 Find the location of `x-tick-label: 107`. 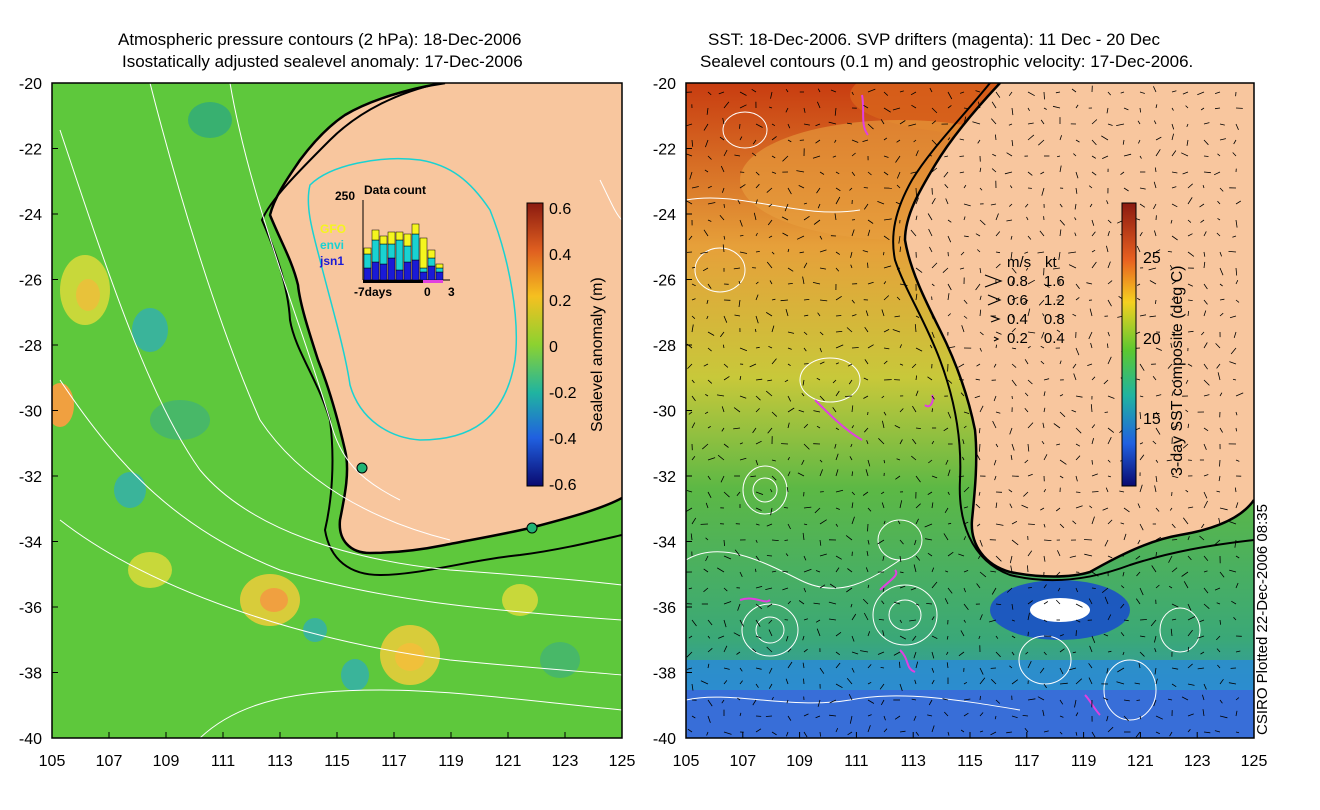

x-tick-label: 107 is located at coordinates (109, 761).